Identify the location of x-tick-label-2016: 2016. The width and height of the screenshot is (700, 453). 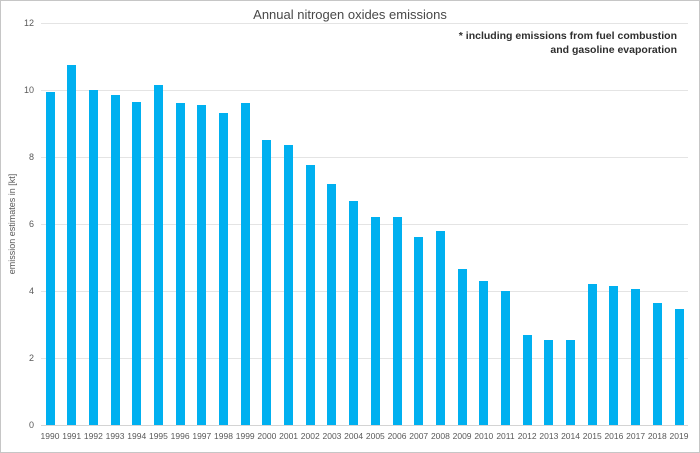
(614, 436).